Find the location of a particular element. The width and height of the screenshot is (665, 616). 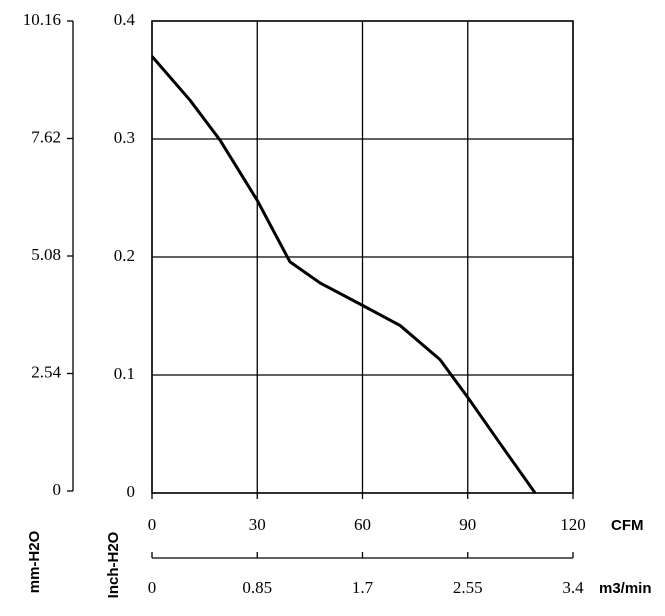

x-tick-label: 0 is located at coordinates (152, 524).